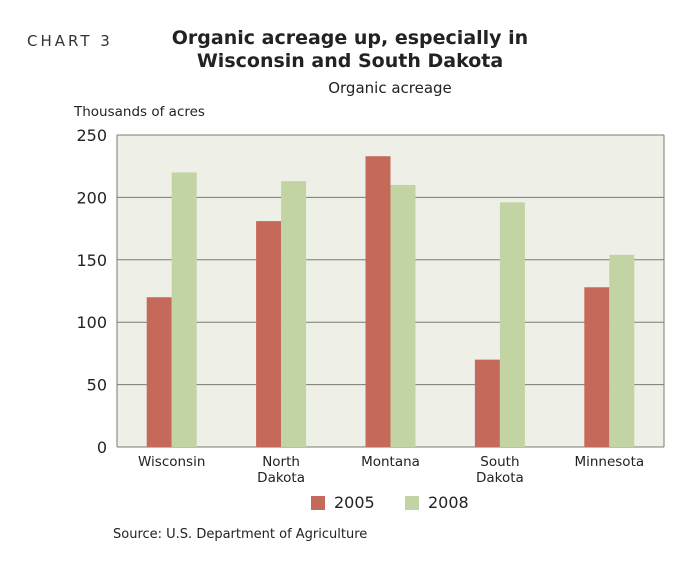  What do you see at coordinates (281, 462) in the screenshot?
I see `x-tick-label-line: North` at bounding box center [281, 462].